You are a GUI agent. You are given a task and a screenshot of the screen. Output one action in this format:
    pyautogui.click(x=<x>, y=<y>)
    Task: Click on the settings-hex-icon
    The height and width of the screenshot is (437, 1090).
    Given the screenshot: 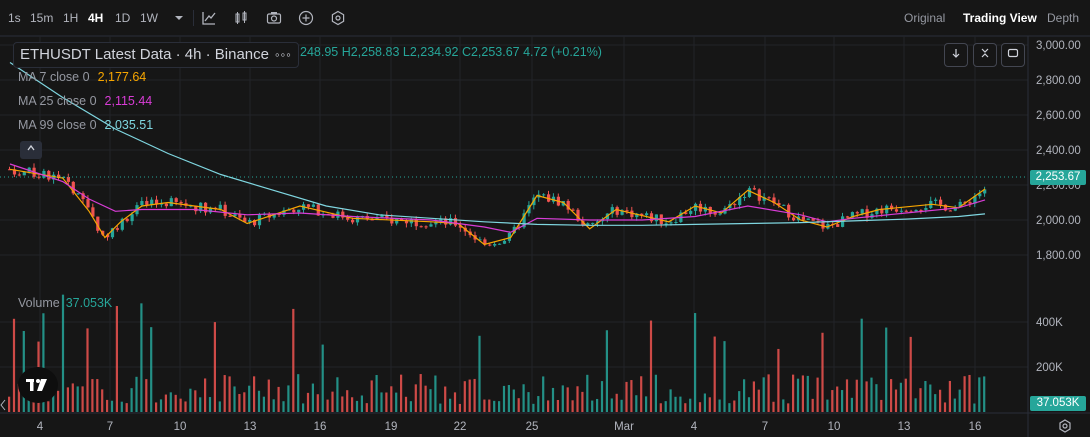 What is the action you would take?
    pyautogui.click(x=338, y=18)
    